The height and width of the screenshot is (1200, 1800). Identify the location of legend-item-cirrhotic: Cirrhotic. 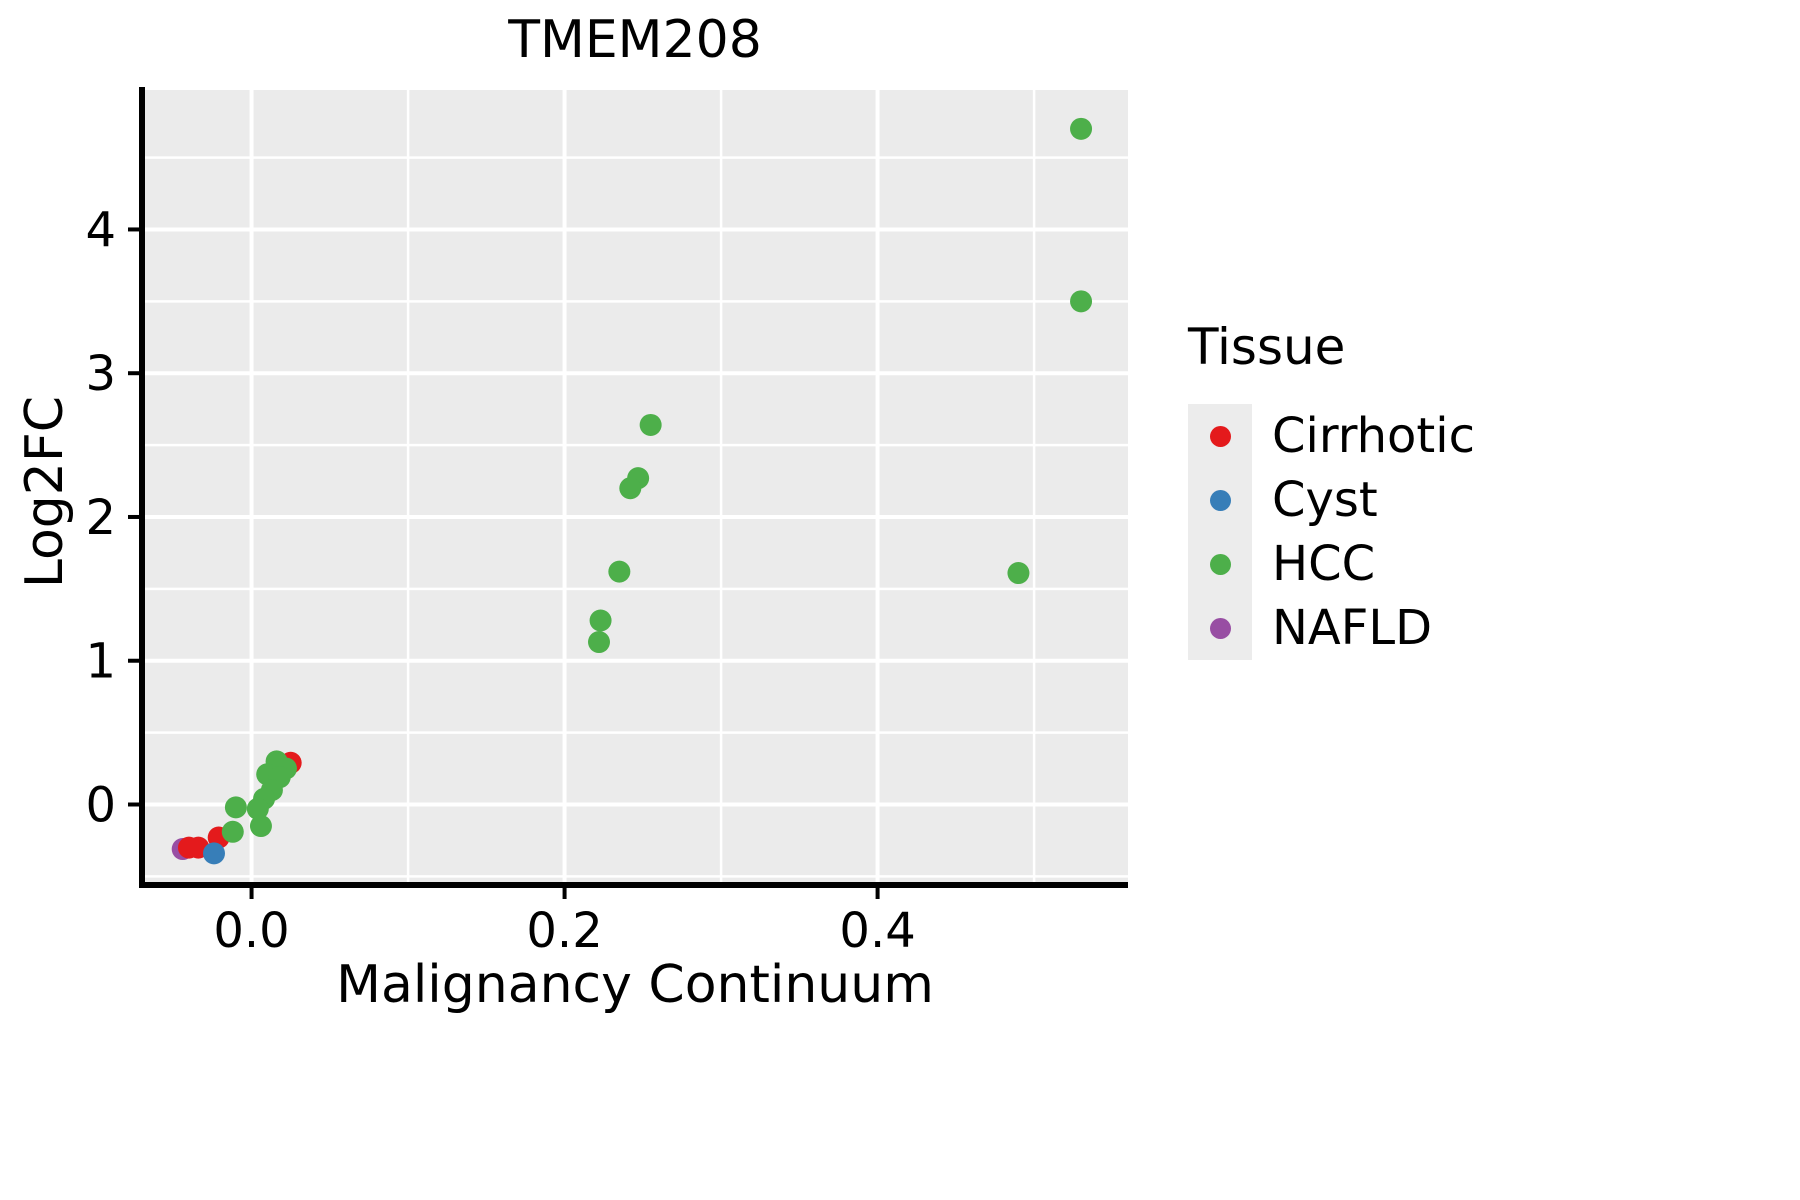
(1331, 436).